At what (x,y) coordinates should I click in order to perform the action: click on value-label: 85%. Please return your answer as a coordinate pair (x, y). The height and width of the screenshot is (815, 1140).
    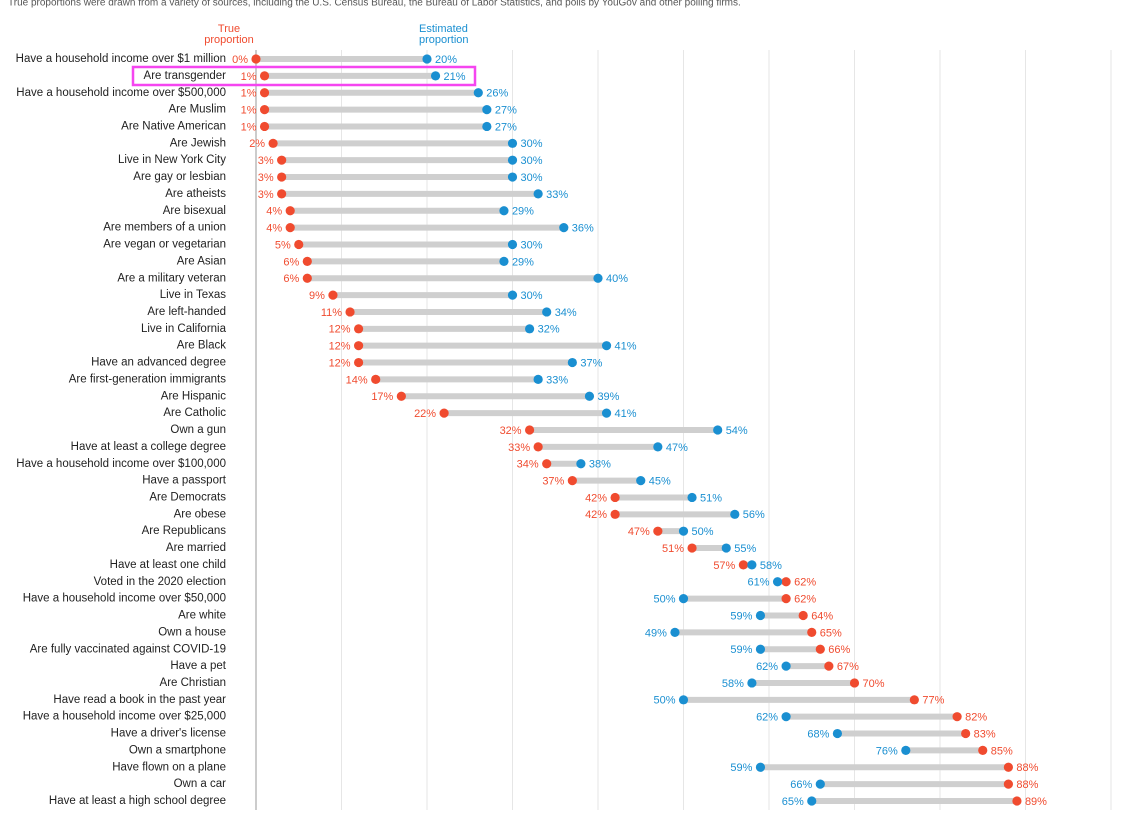
    Looking at the image, I should click on (1002, 751).